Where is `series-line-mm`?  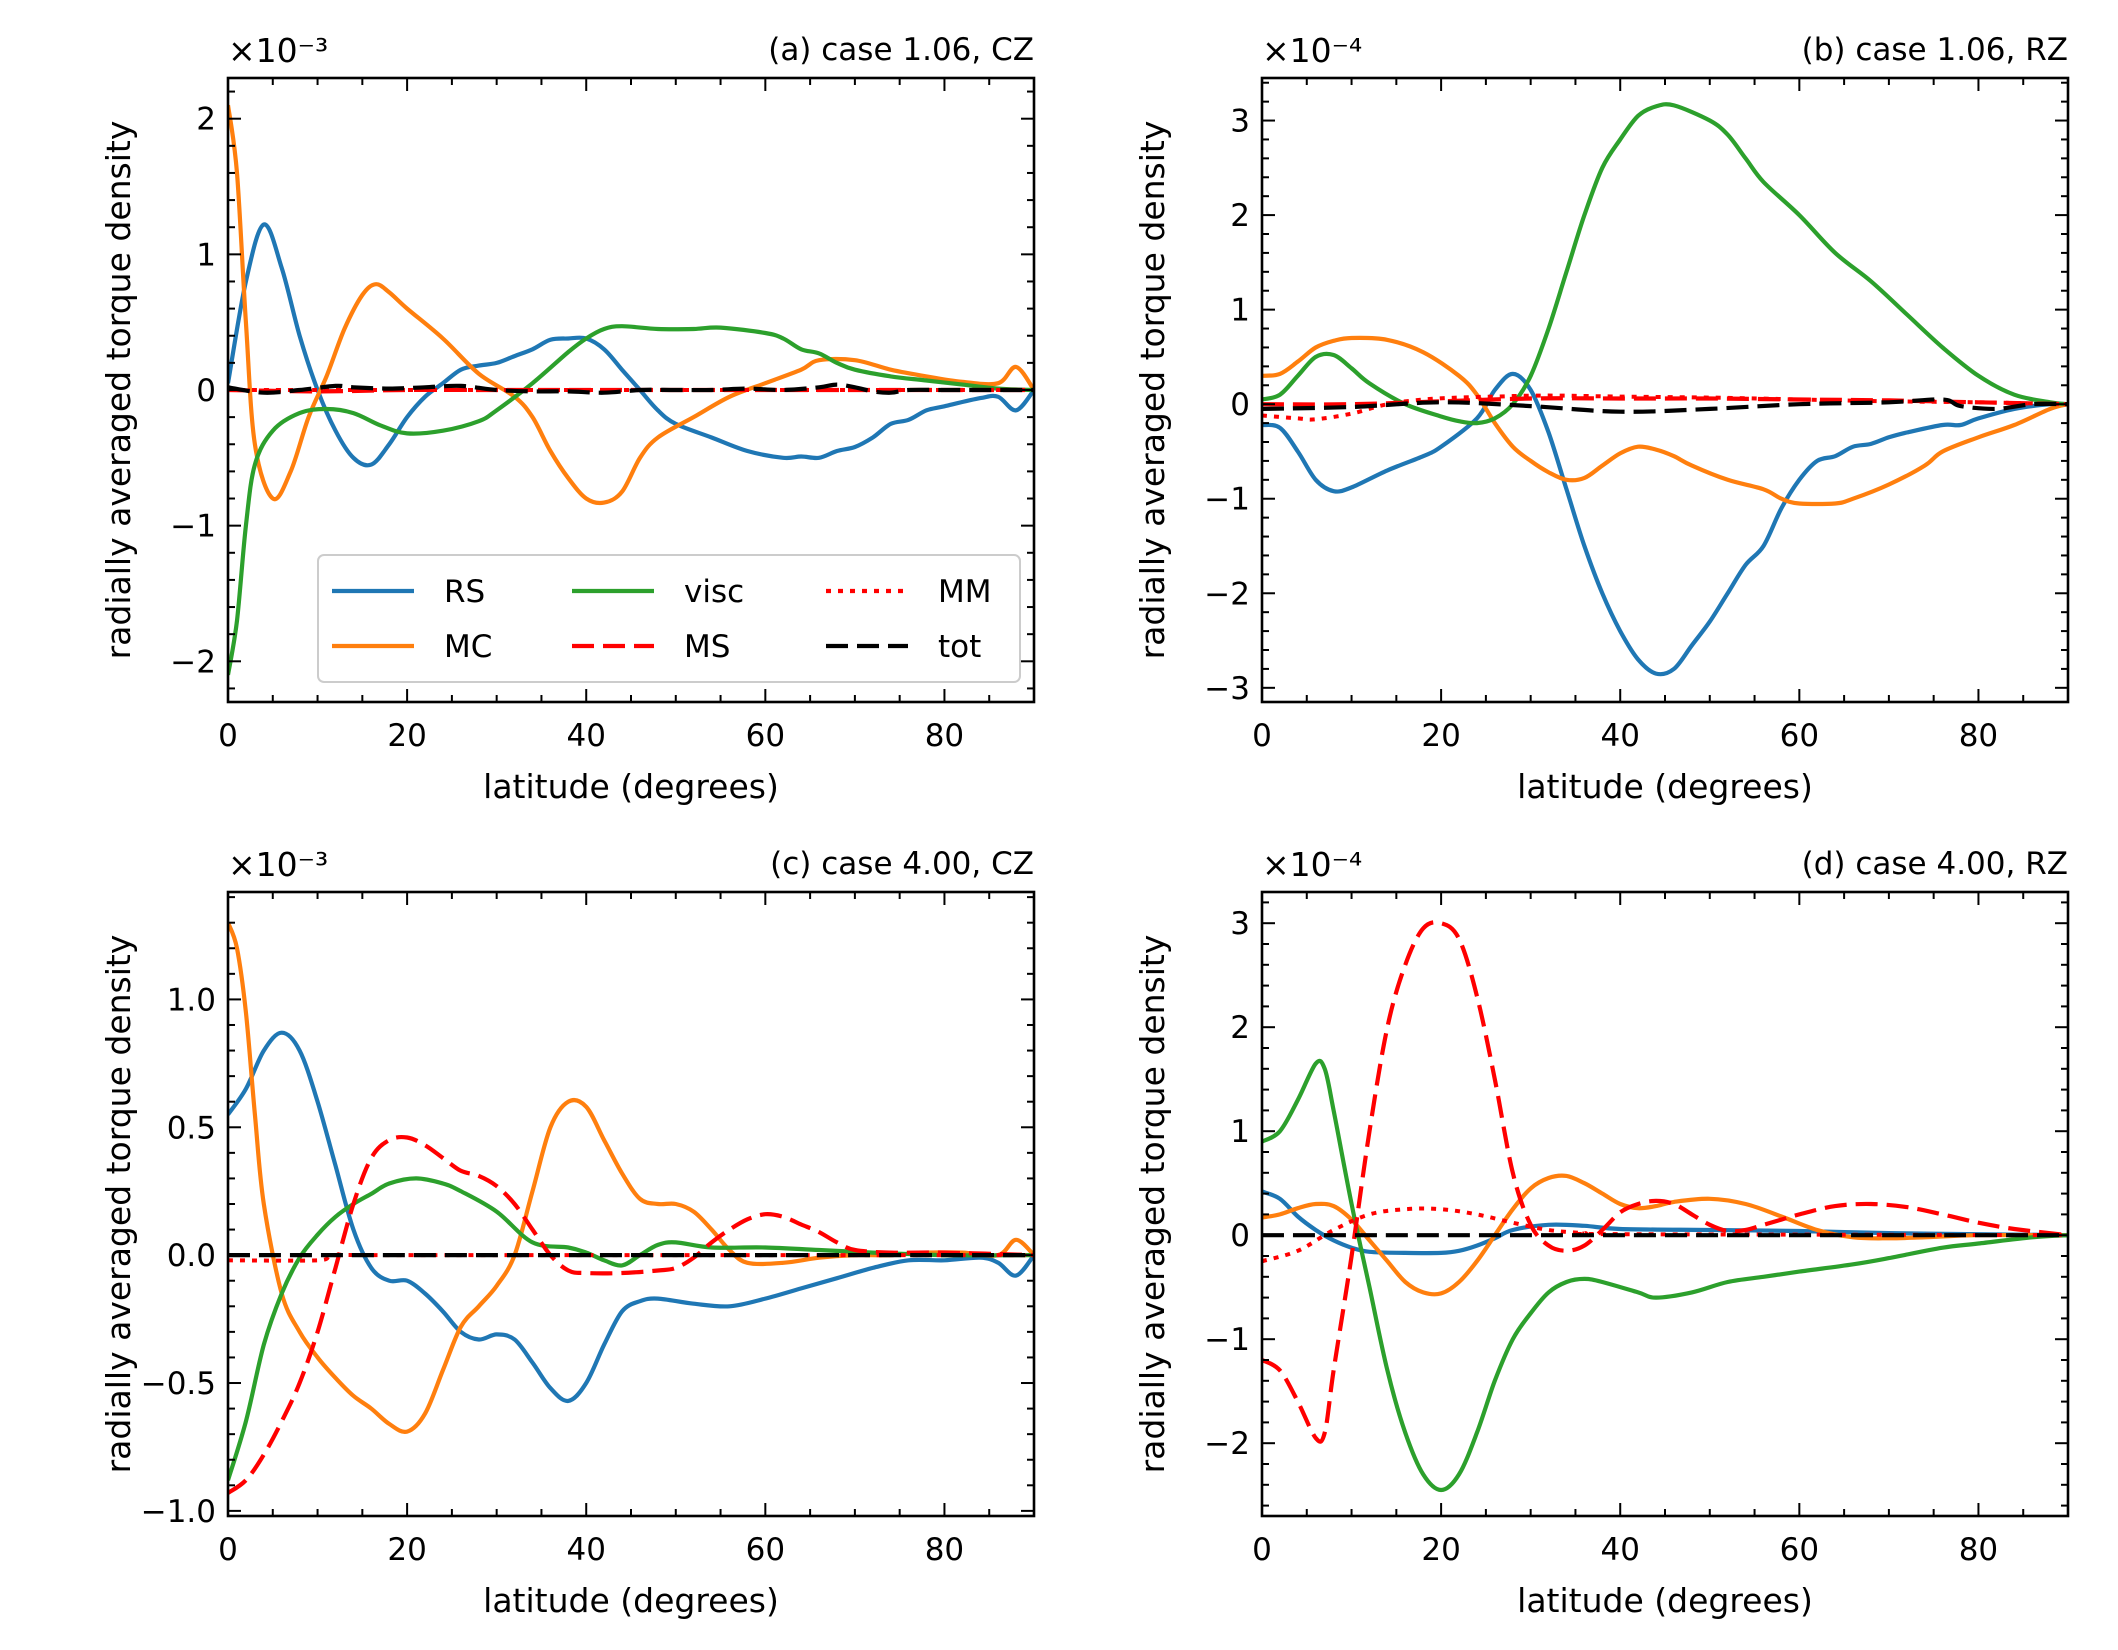
series-line-mm is located at coordinates (1665, 407).